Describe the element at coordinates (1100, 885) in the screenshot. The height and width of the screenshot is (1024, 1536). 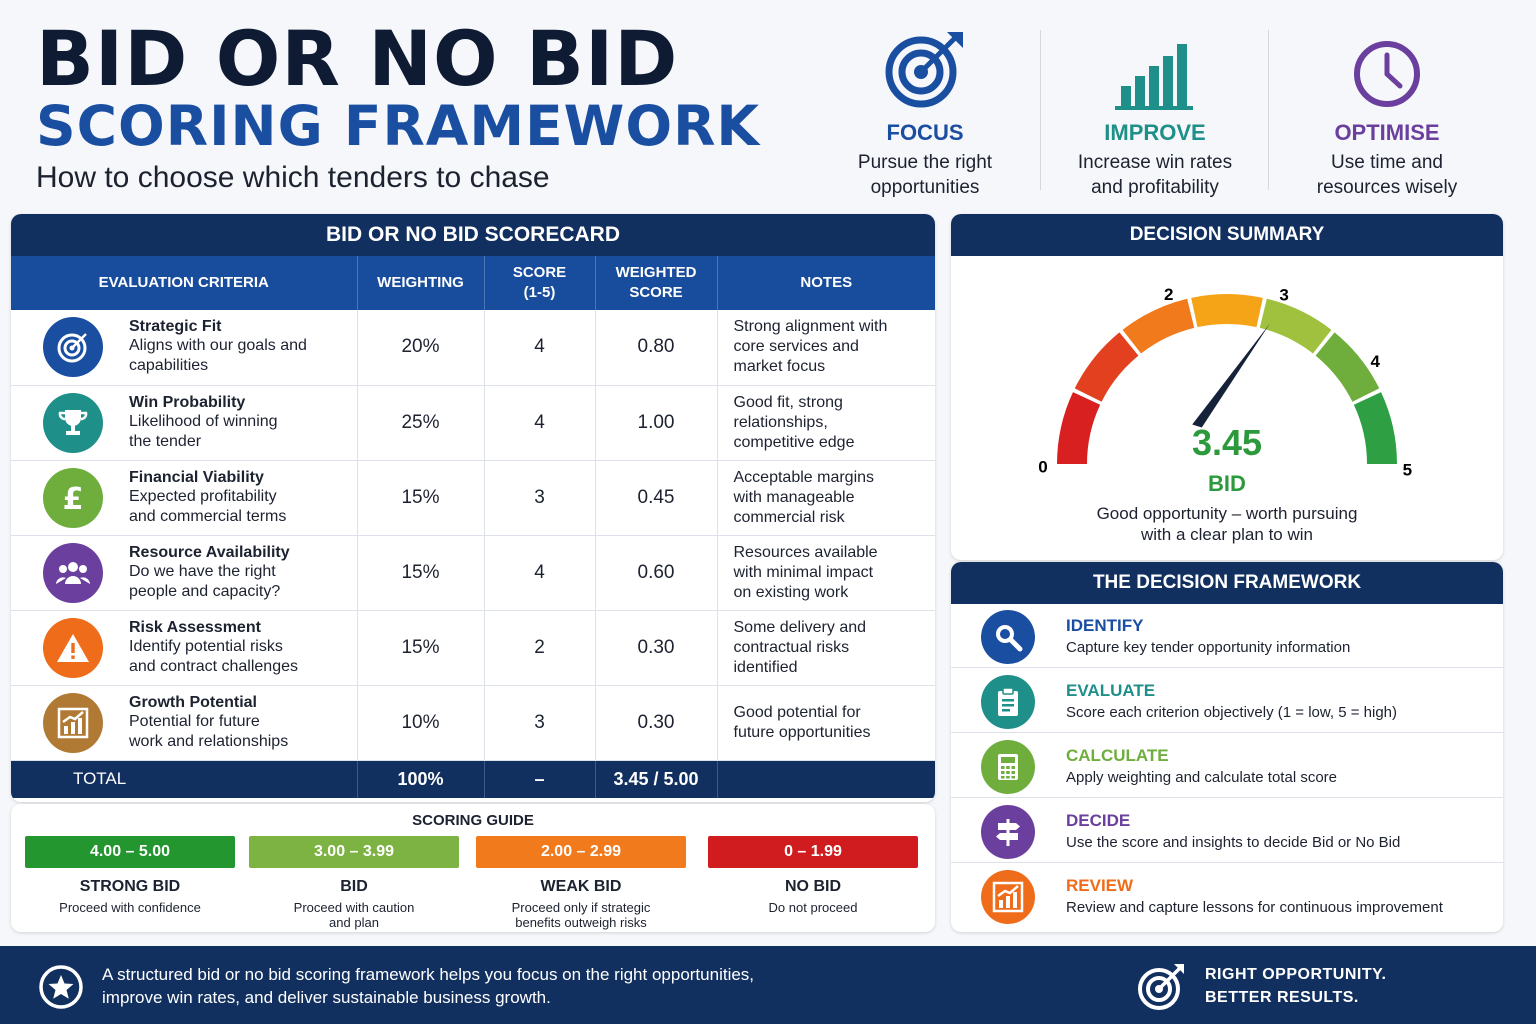
I see `step-name: REVIEW` at that location.